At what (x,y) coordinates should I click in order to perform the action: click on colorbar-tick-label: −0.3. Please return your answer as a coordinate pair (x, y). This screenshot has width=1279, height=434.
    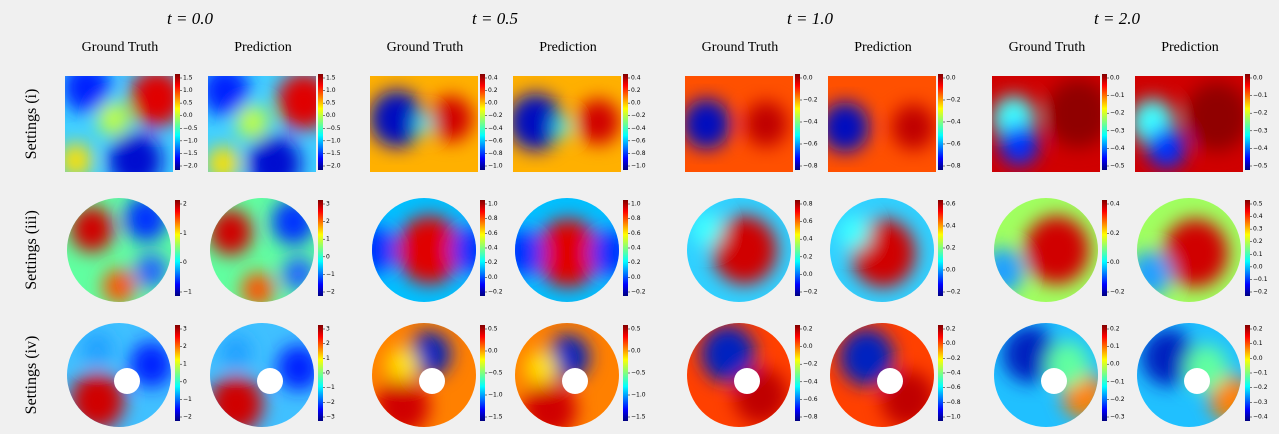
    Looking at the image, I should click on (1260, 402).